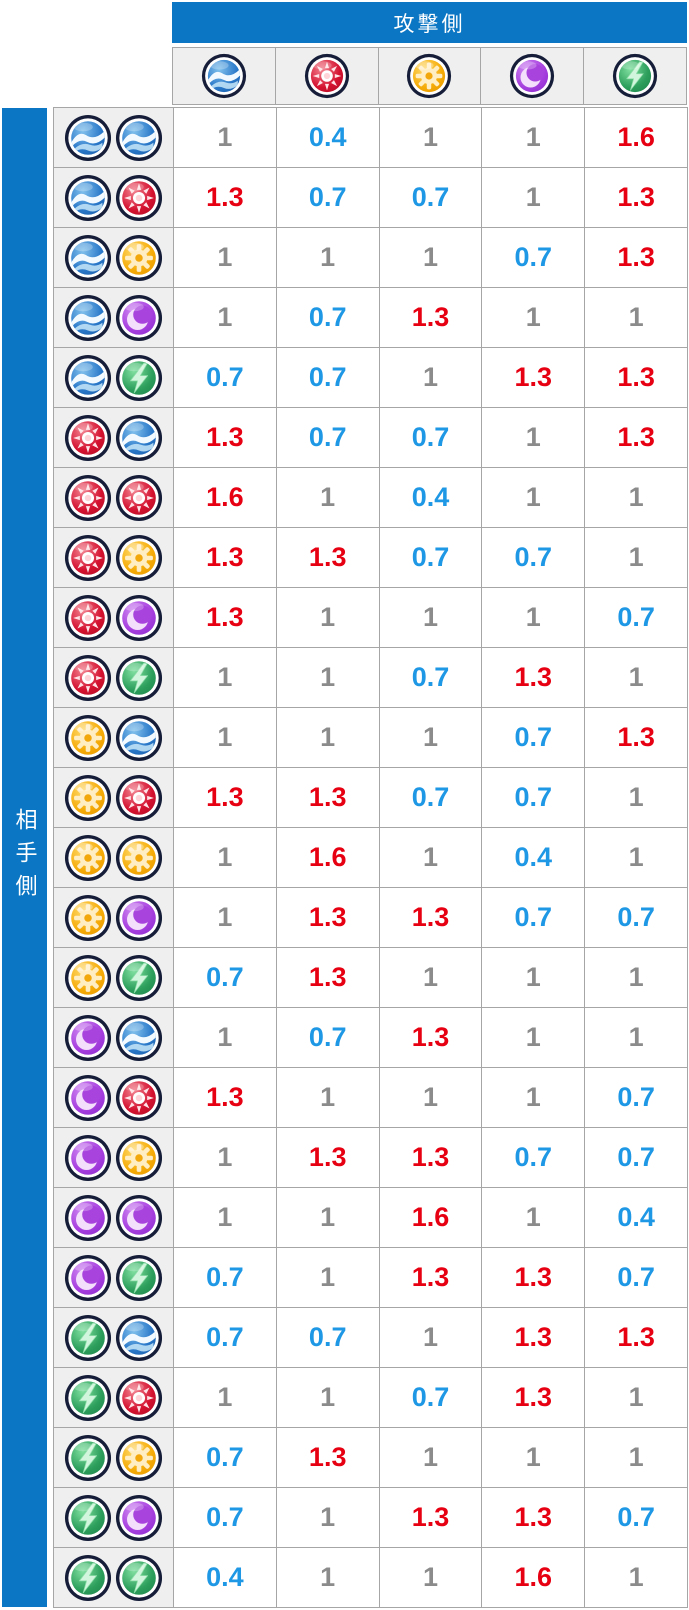  I want to click on table-row-gear-gear: 1 1.6 1 0.4 1, so click(371, 858).